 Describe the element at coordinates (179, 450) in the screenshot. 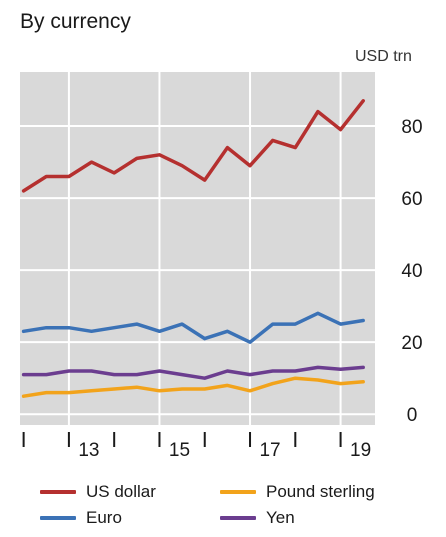

I see `x-tick-label: 15` at that location.